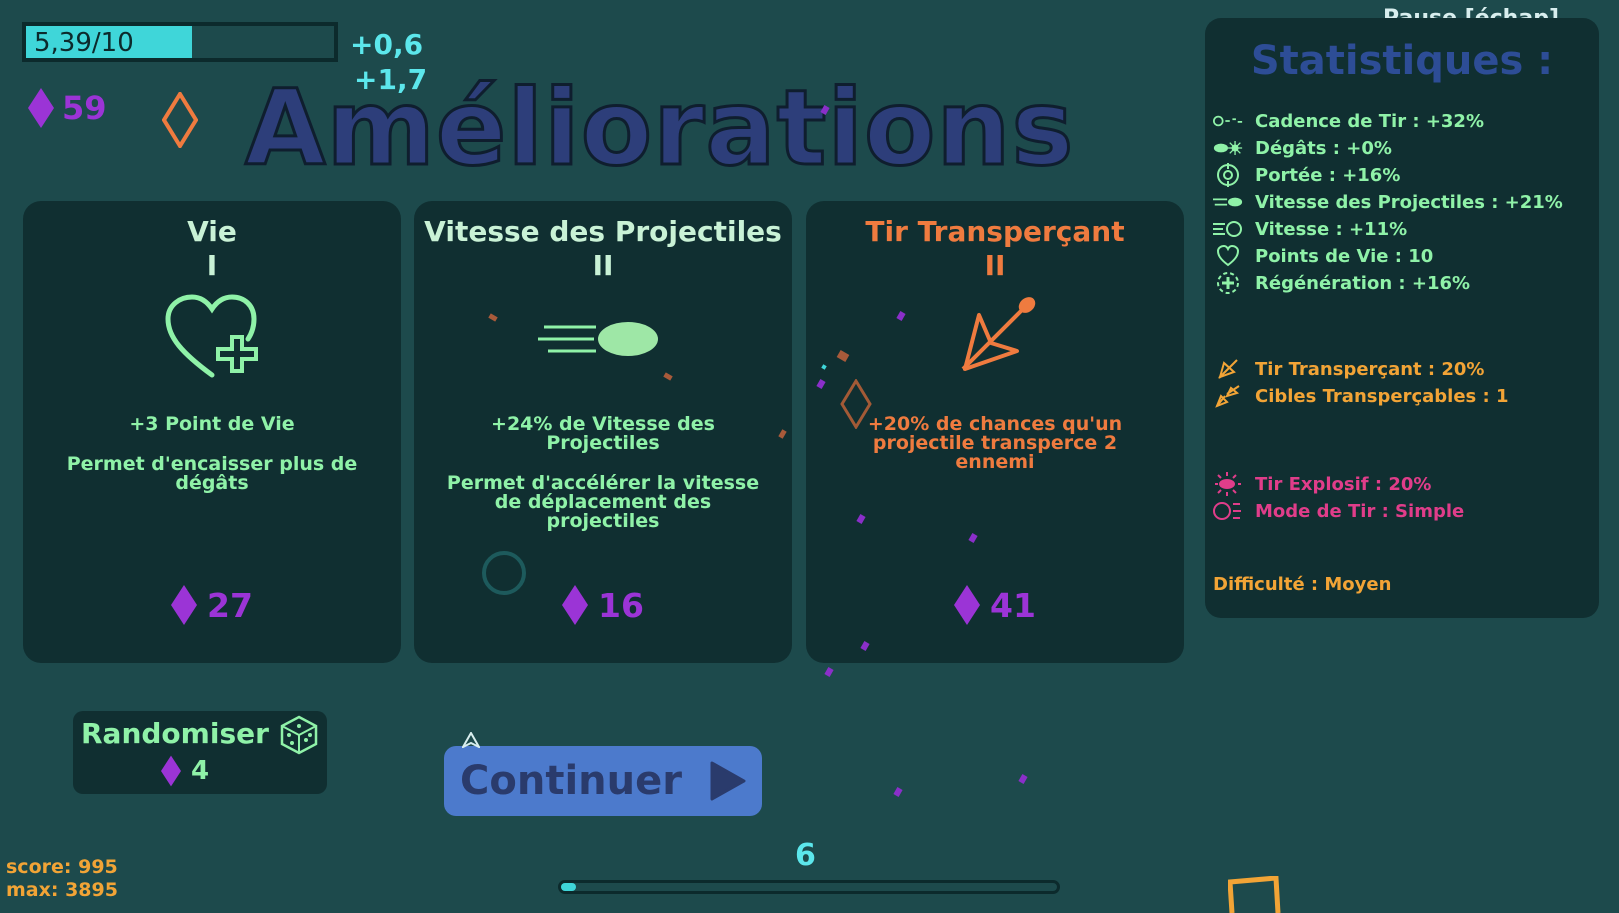 This screenshot has height=913, width=1619. I want to click on score-display: score: 995 max: 3895, so click(62, 879).